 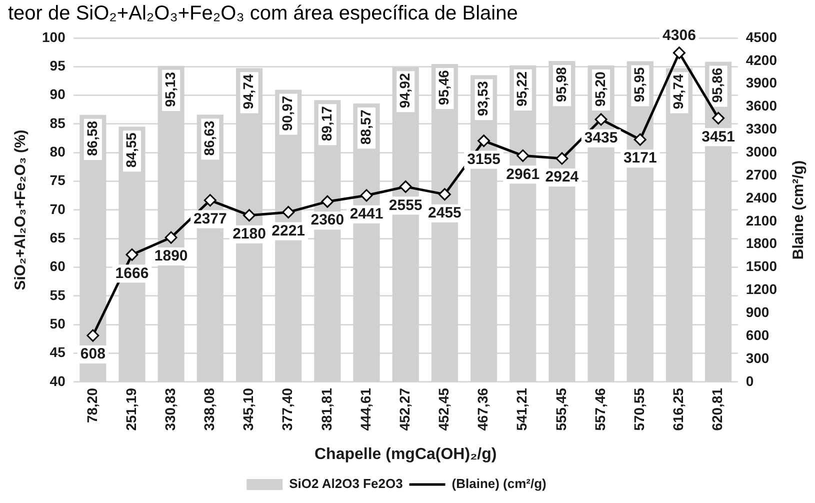 I want to click on data-label: 95,95, so click(x=638, y=84).